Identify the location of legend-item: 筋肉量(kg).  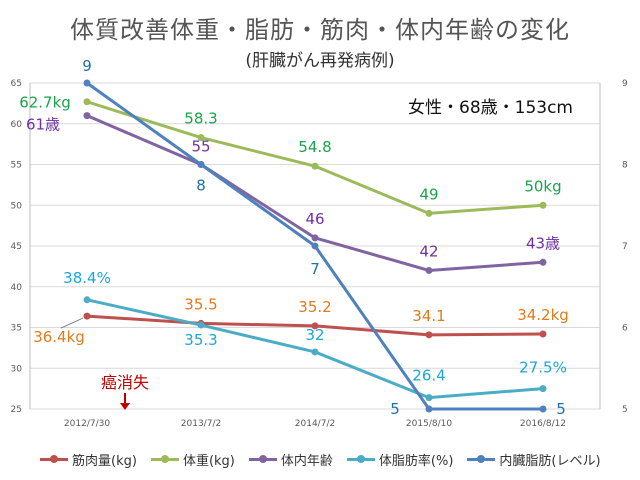
(88, 459).